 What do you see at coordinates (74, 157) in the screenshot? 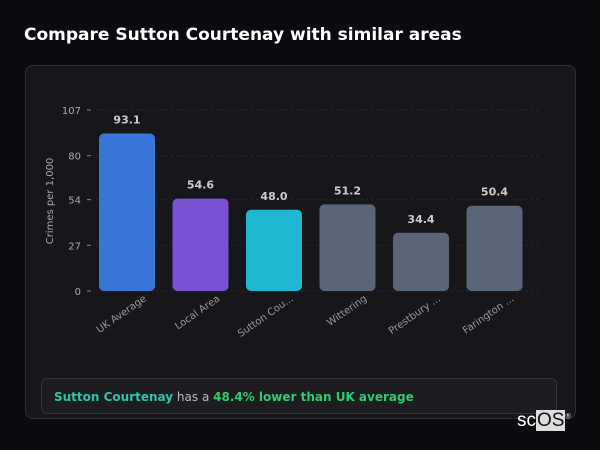
I see `y-tick-label: 80` at bounding box center [74, 157].